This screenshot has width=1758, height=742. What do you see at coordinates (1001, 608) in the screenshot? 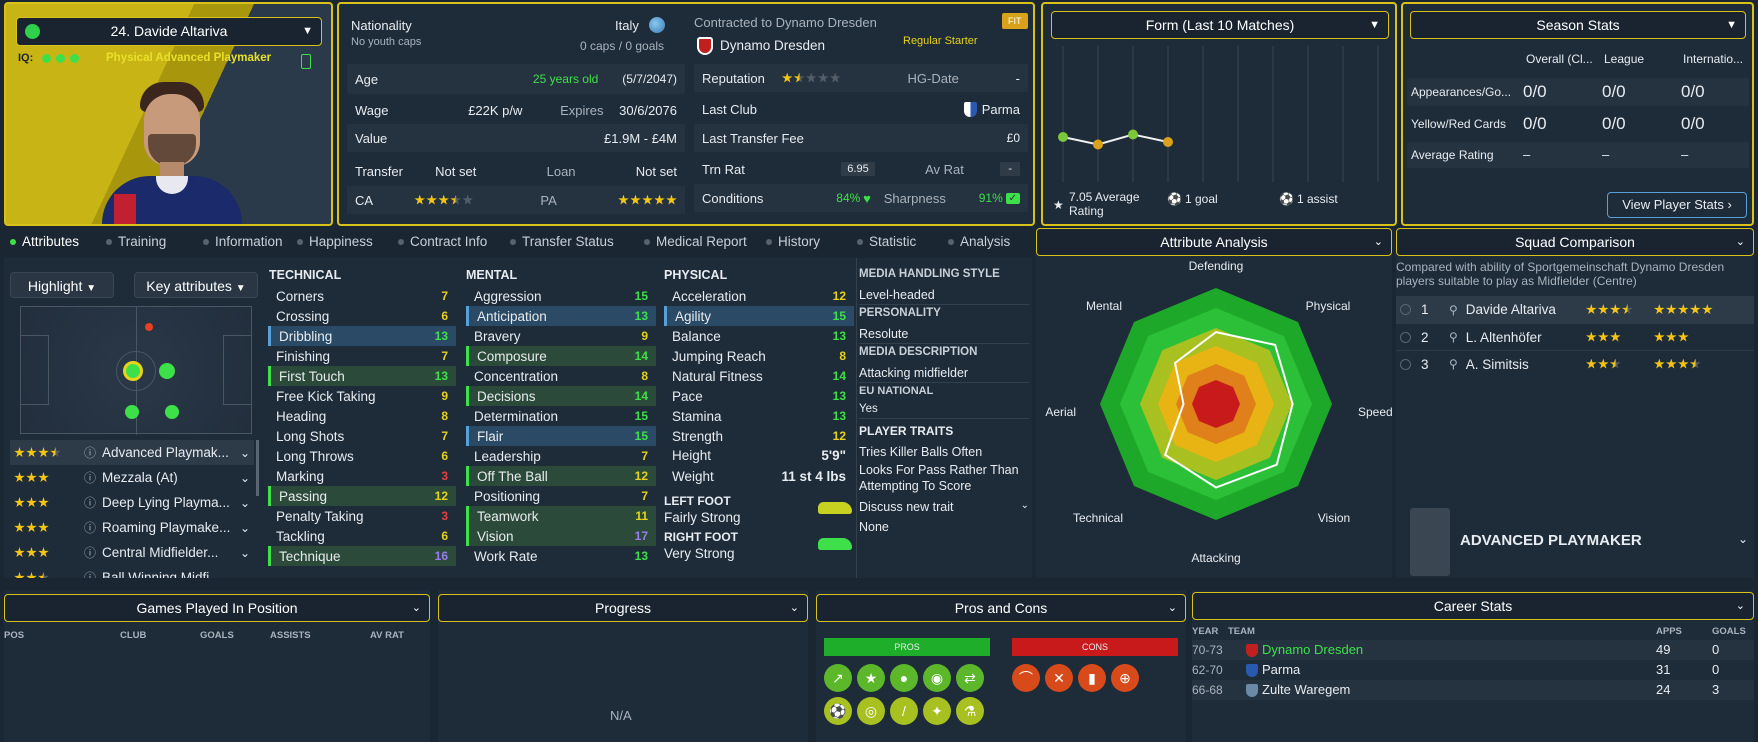
I see `pros-cons-dropdown: Pros and Cons ⌄` at bounding box center [1001, 608].